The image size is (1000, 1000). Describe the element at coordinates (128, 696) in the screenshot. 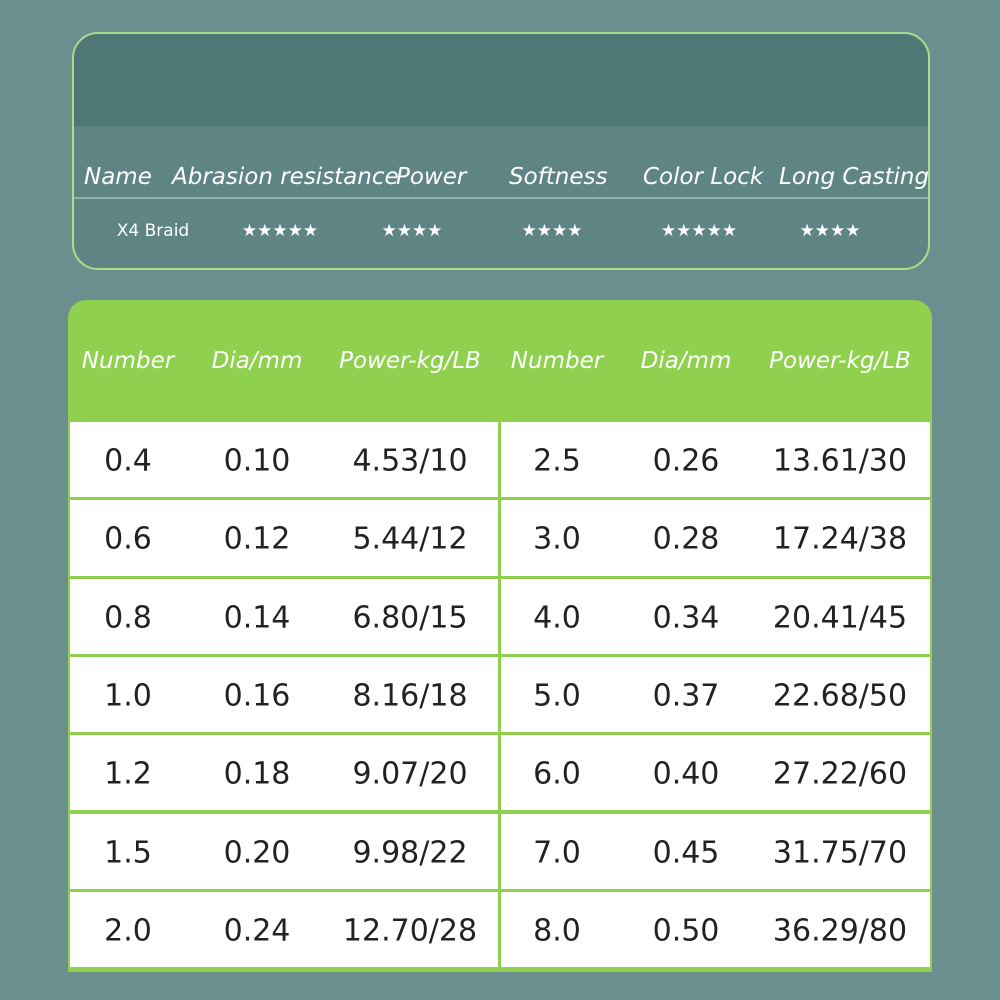

I see `table-cell: 1.0` at that location.